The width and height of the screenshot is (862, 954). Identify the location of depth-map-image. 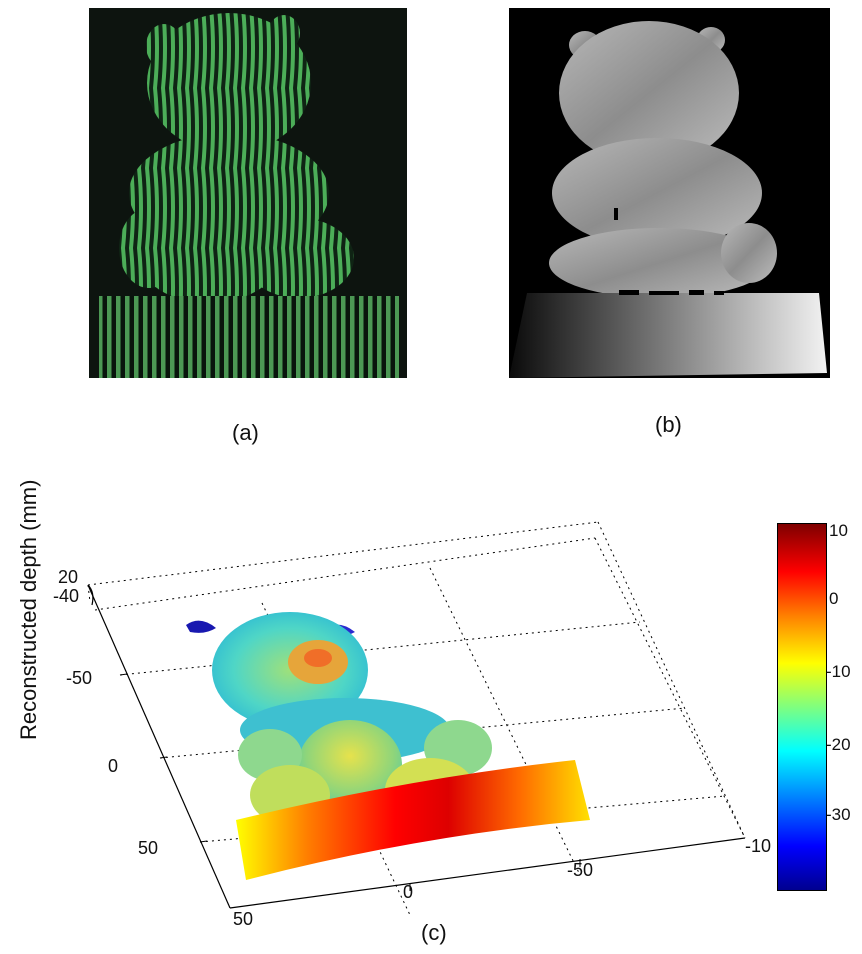
(668, 199).